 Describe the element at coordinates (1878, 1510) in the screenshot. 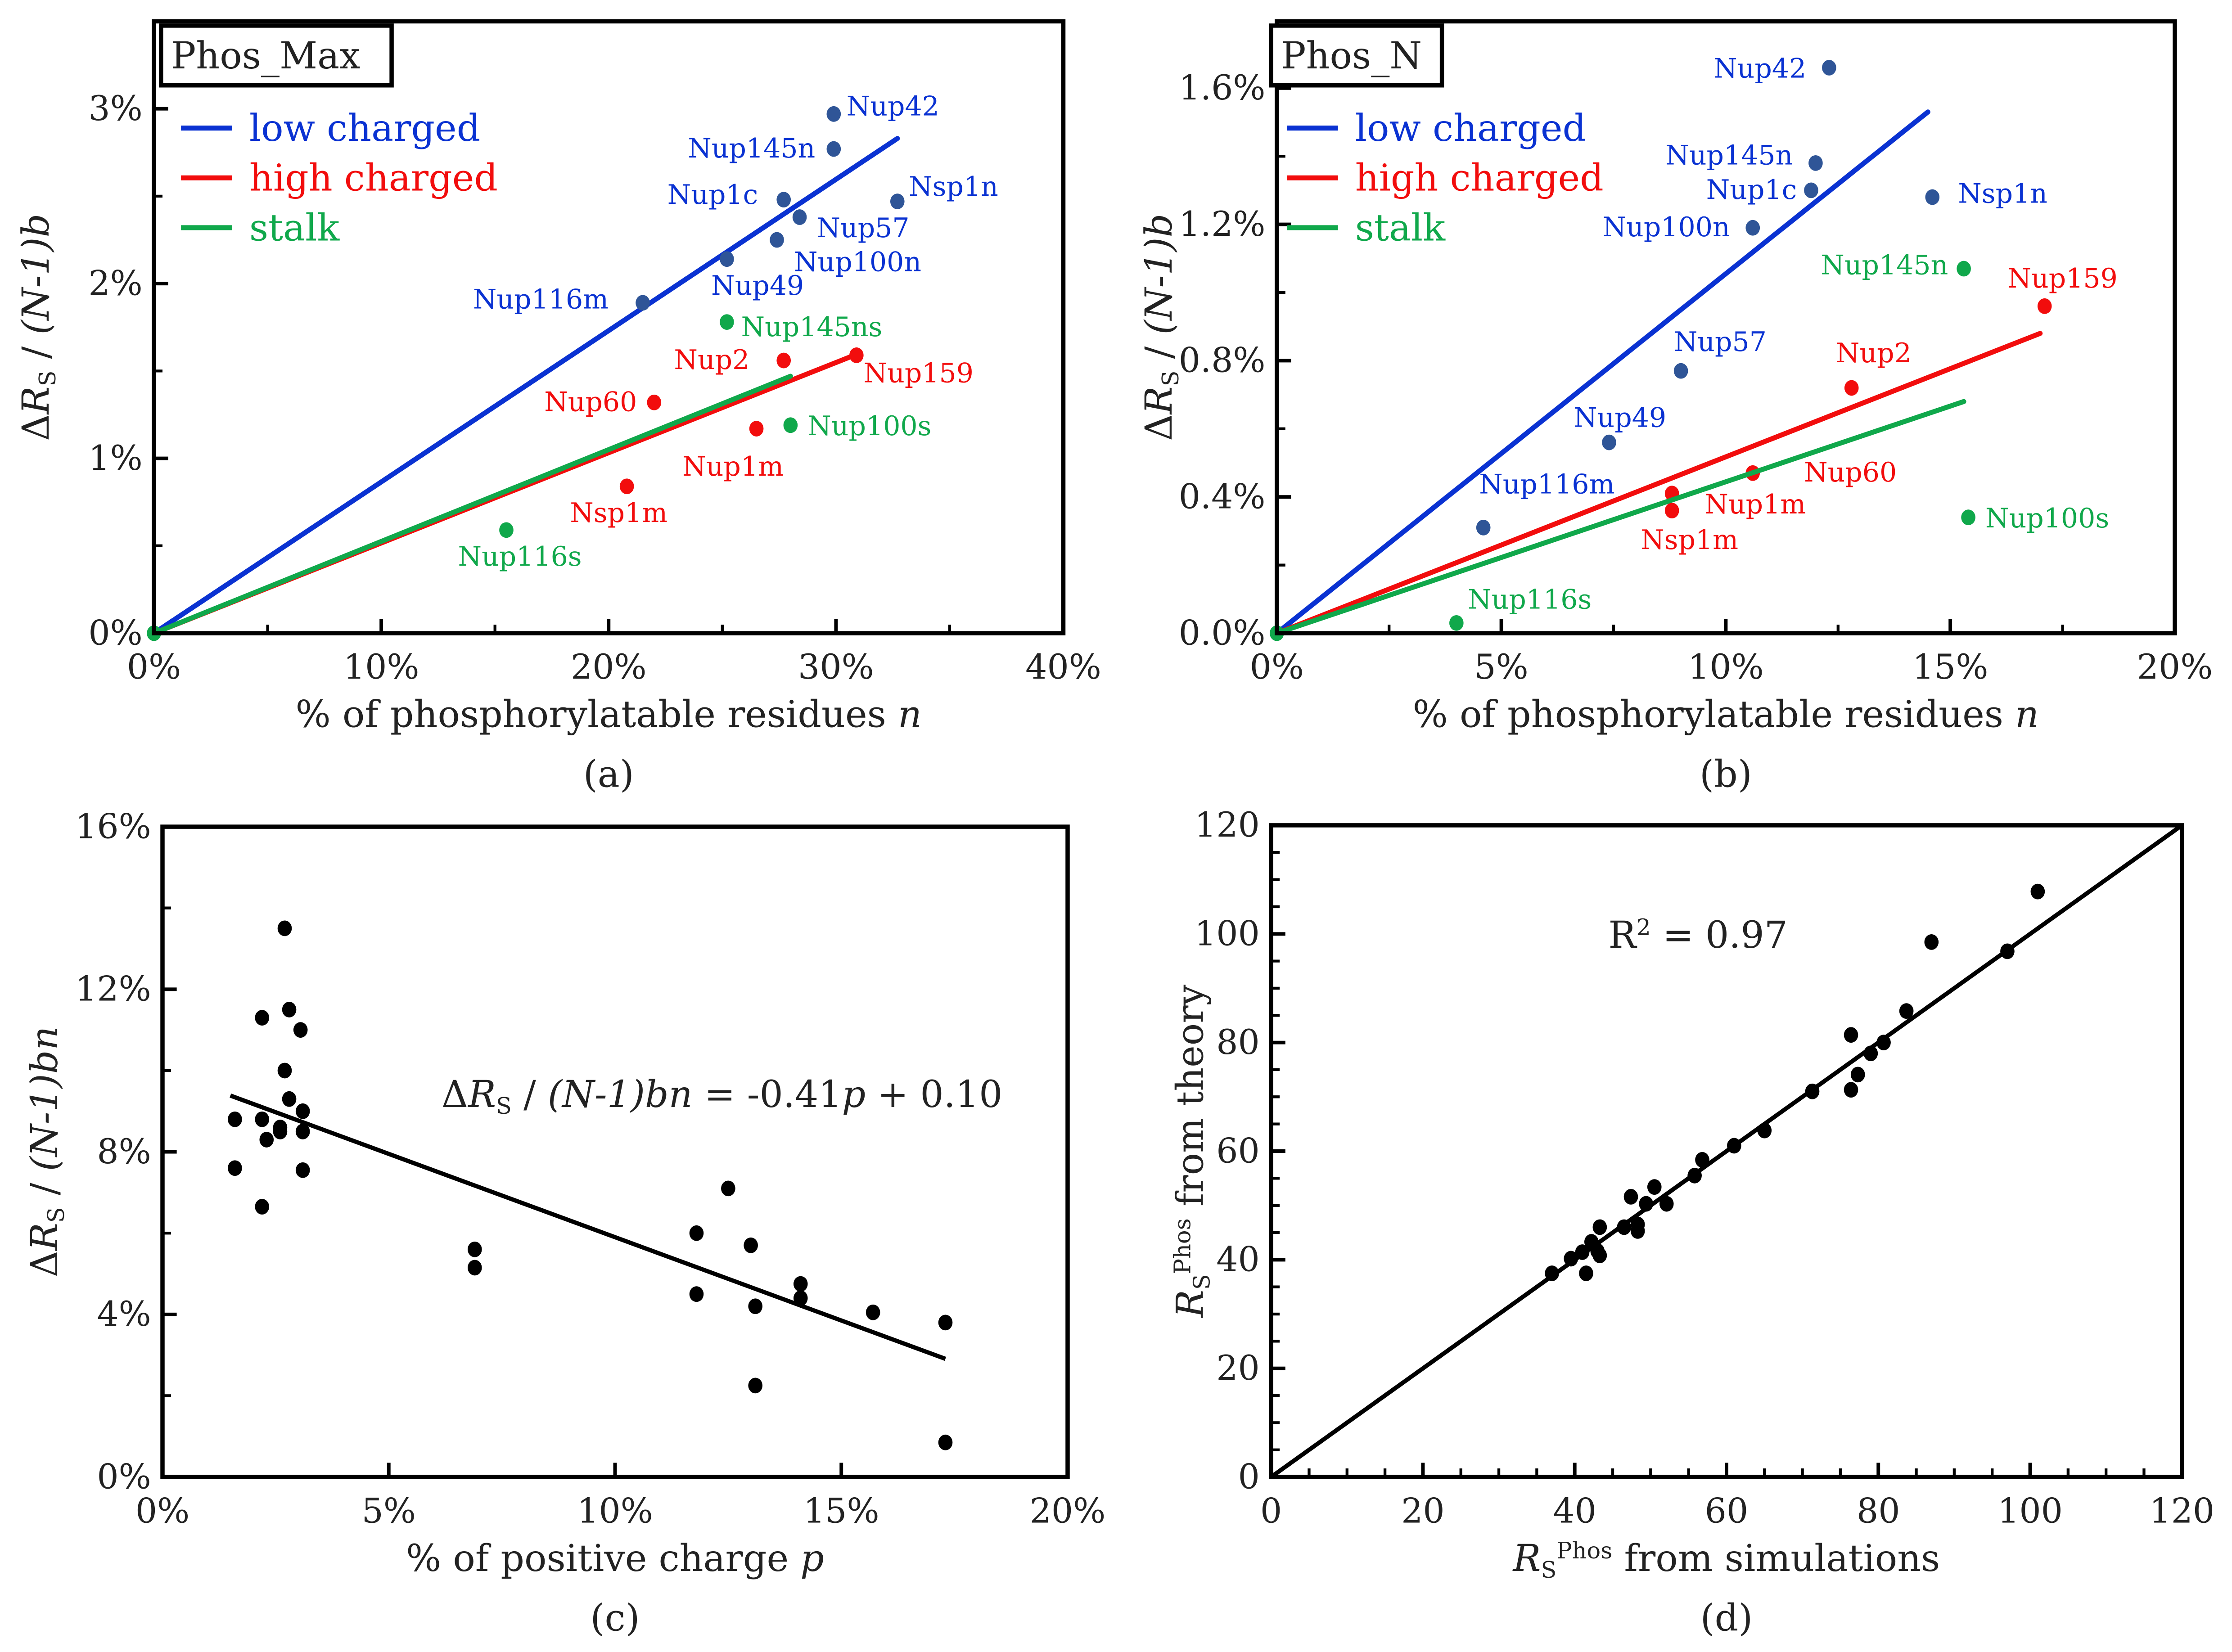

I see `x-tick-label: 80` at that location.